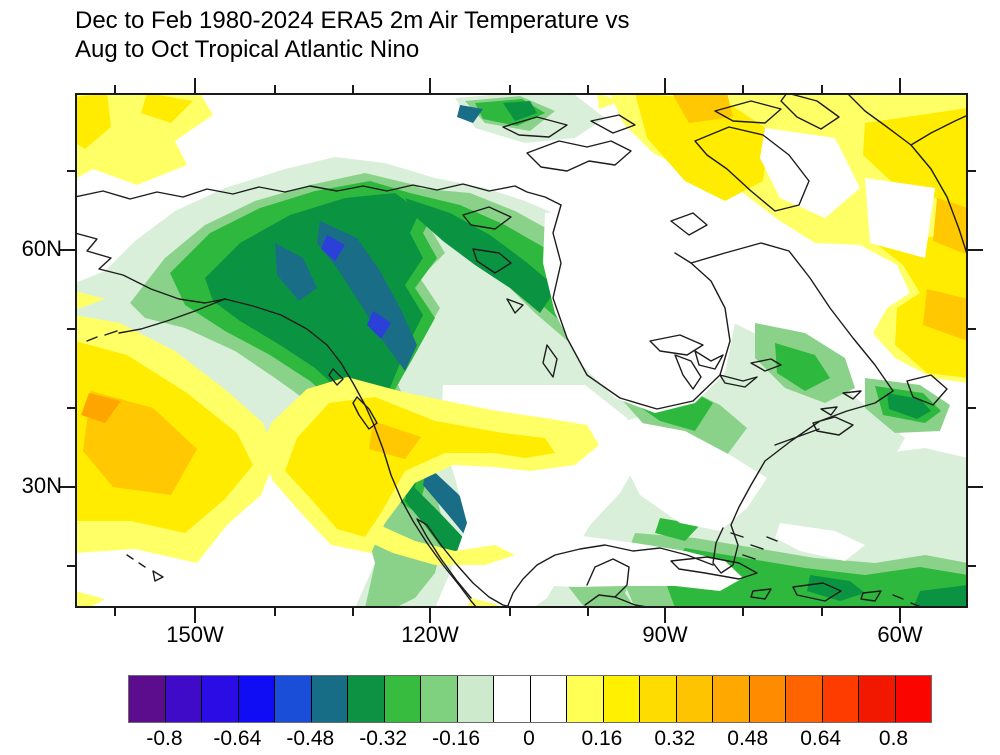 Image resolution: width=1000 pixels, height=755 pixels. I want to click on colorbar-tick-label: -0.16, so click(456, 738).